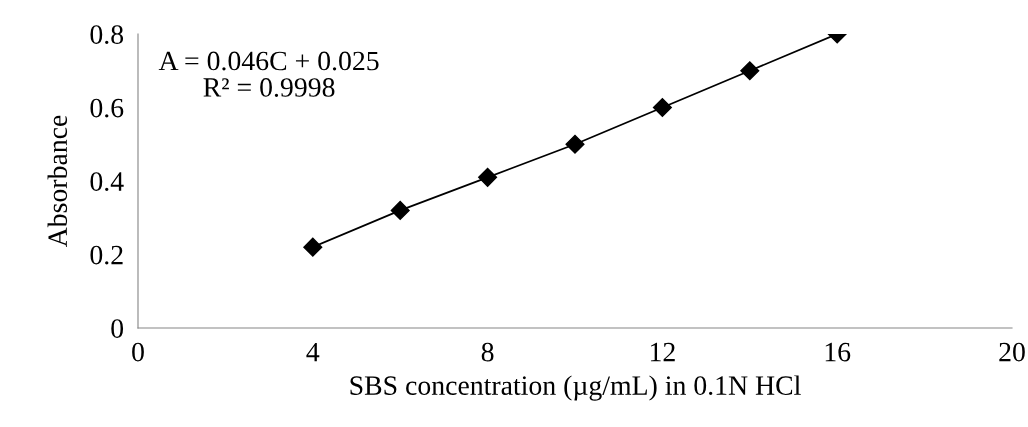  Describe the element at coordinates (1012, 352) in the screenshot. I see `x-tick-label: 20` at that location.